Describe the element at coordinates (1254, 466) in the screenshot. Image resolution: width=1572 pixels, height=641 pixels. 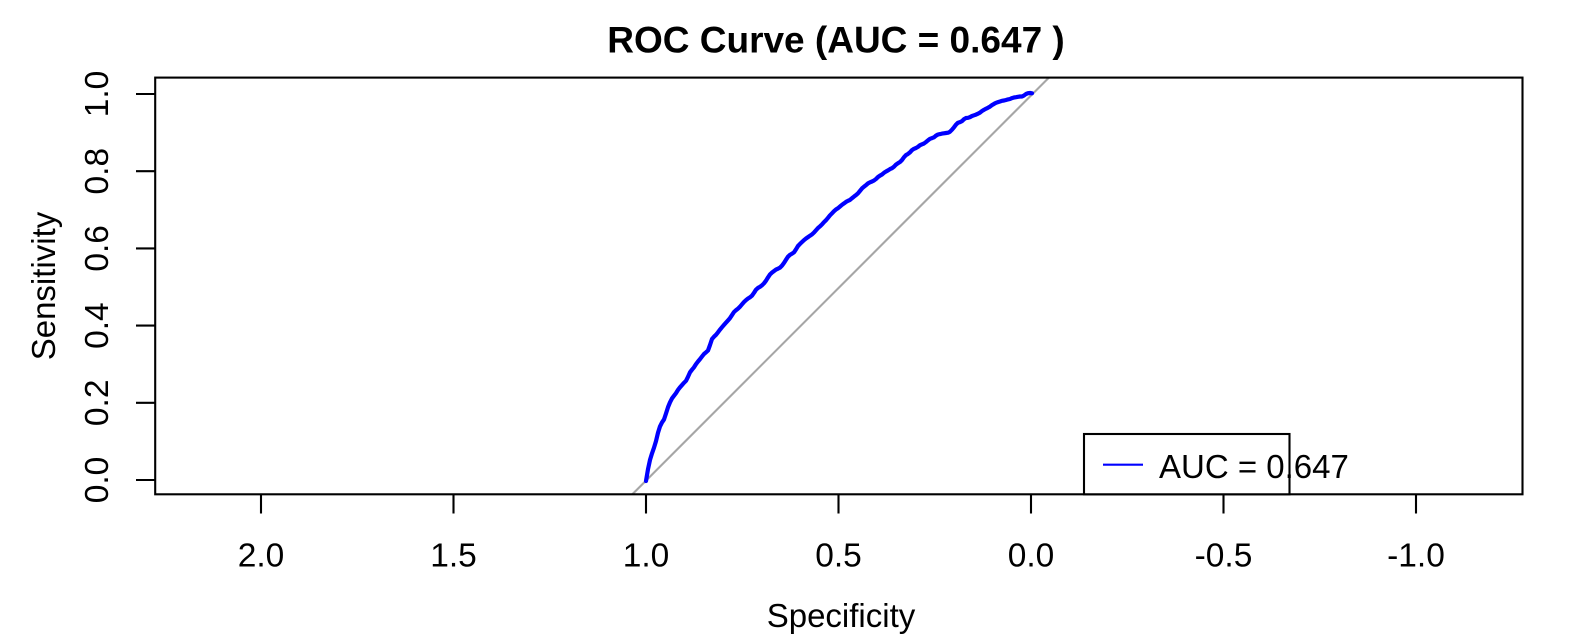
I see `svg-text: AUC = 0.647` at that location.